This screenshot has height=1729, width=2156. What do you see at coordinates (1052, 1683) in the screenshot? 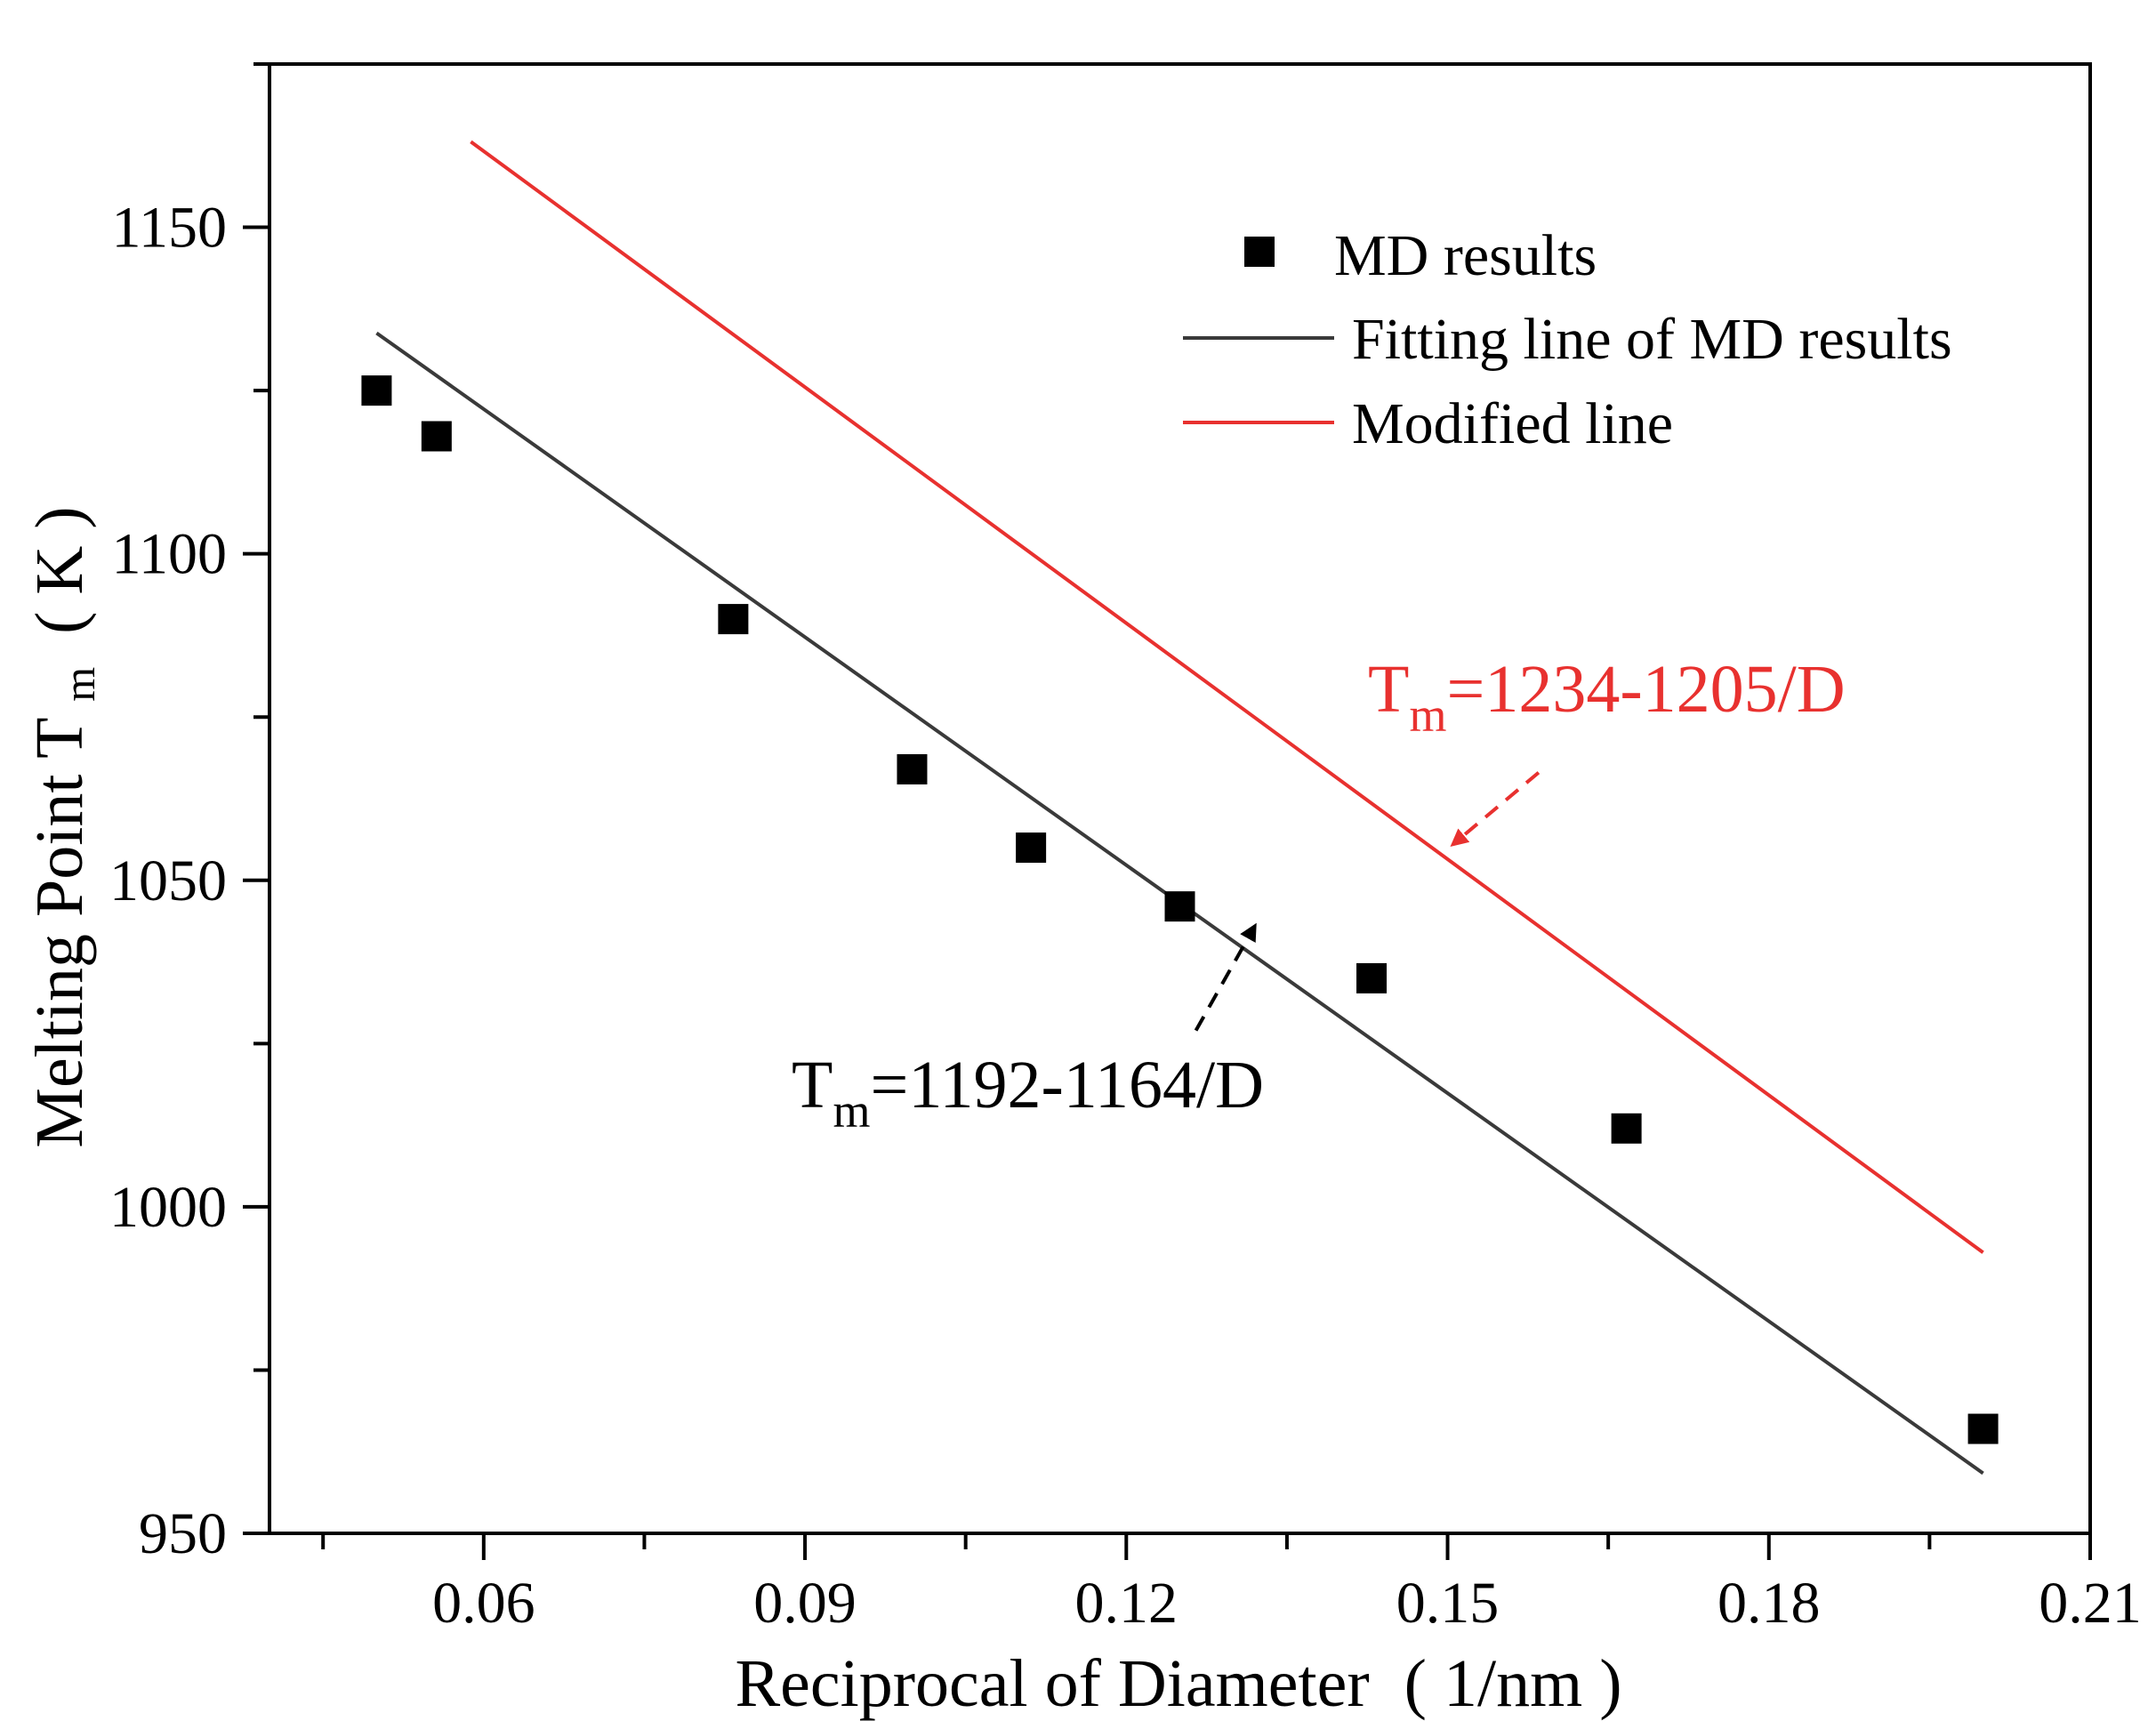
I see `x-axis-label-main: Reciprocal of Diameter` at bounding box center [1052, 1683].